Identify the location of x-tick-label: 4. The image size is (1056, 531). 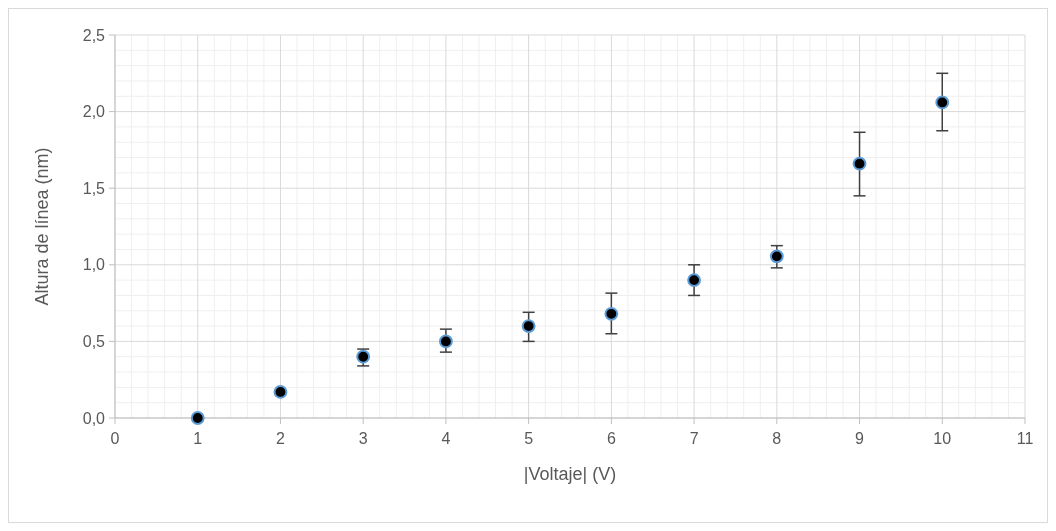
(446, 438).